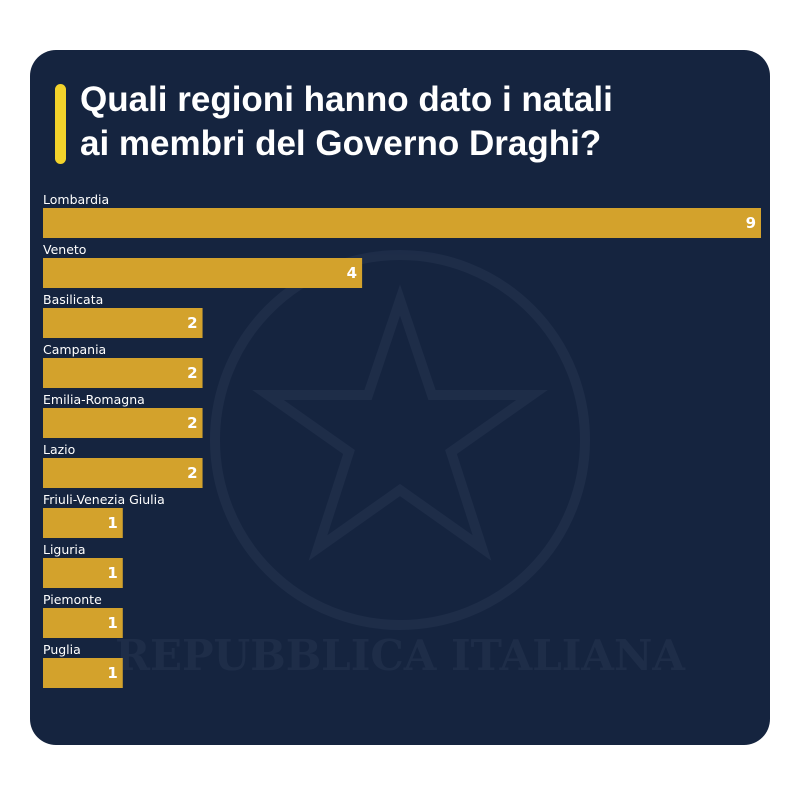 This screenshot has width=800, height=800. What do you see at coordinates (352, 273) in the screenshot?
I see `value-label: 4` at bounding box center [352, 273].